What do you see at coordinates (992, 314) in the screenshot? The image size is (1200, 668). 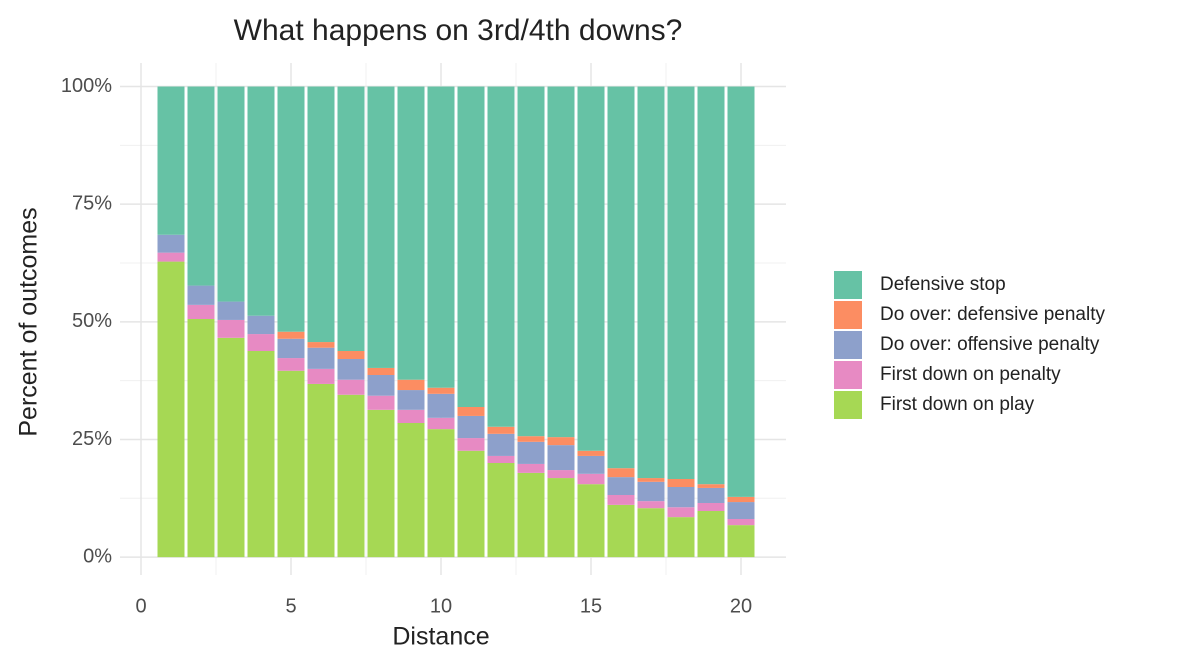 I see `legend-label: Do over: defensive penalty` at bounding box center [992, 314].